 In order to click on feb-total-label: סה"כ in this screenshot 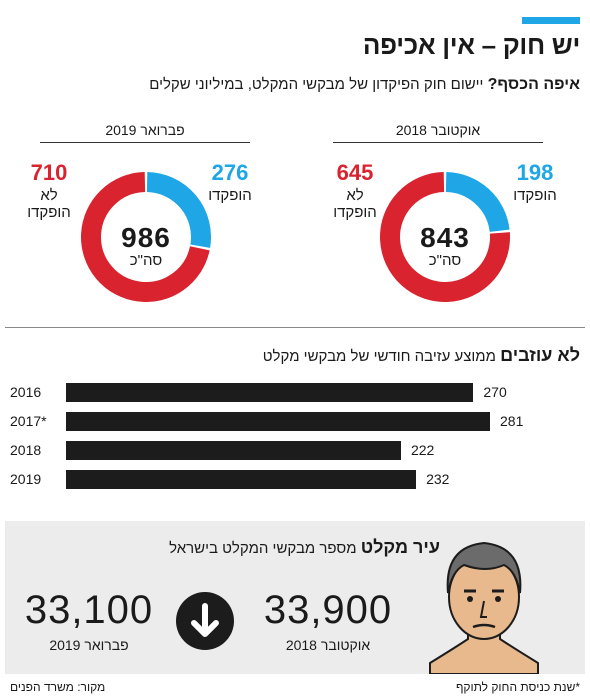, I will do `click(146, 260)`.